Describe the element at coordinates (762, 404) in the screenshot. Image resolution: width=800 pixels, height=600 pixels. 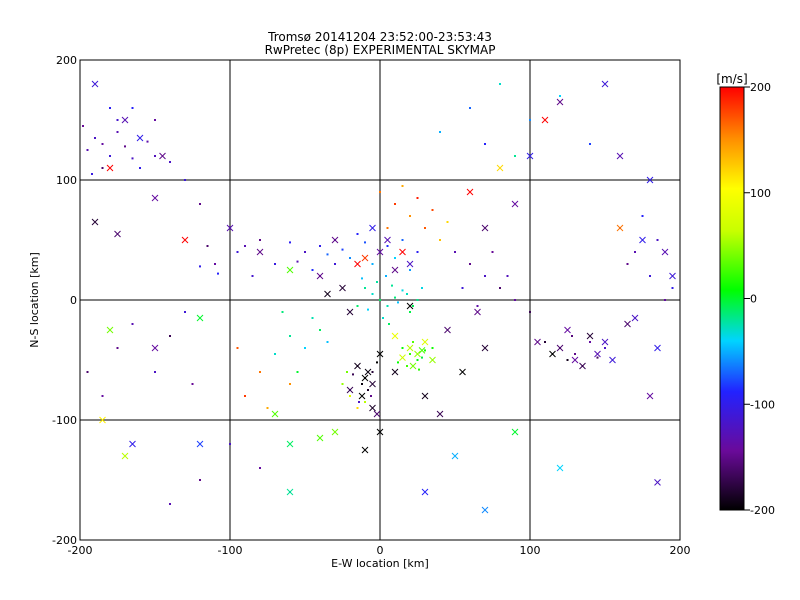
I see `colorbar-tick-label: -100` at that location.